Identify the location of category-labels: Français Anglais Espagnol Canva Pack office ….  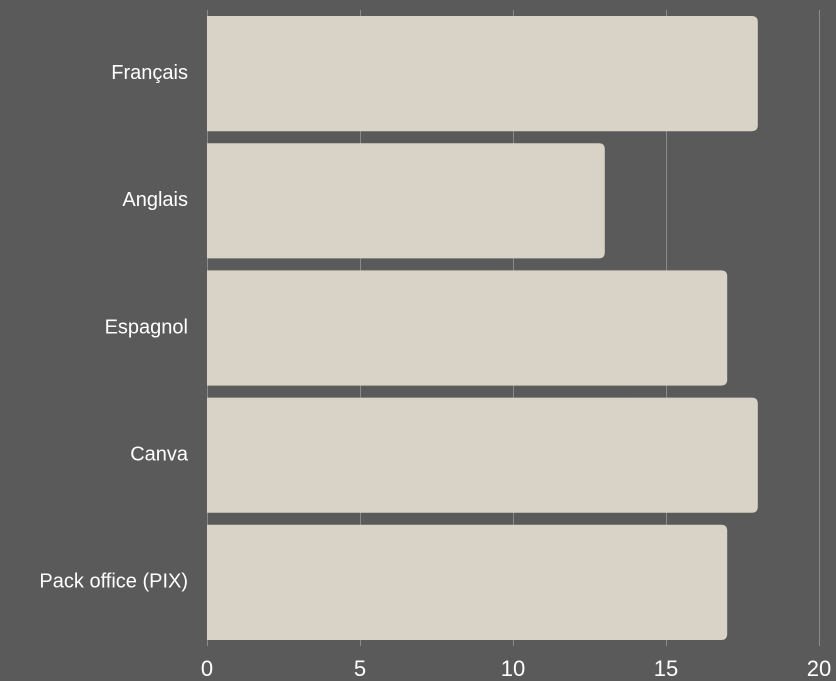
(113, 327).